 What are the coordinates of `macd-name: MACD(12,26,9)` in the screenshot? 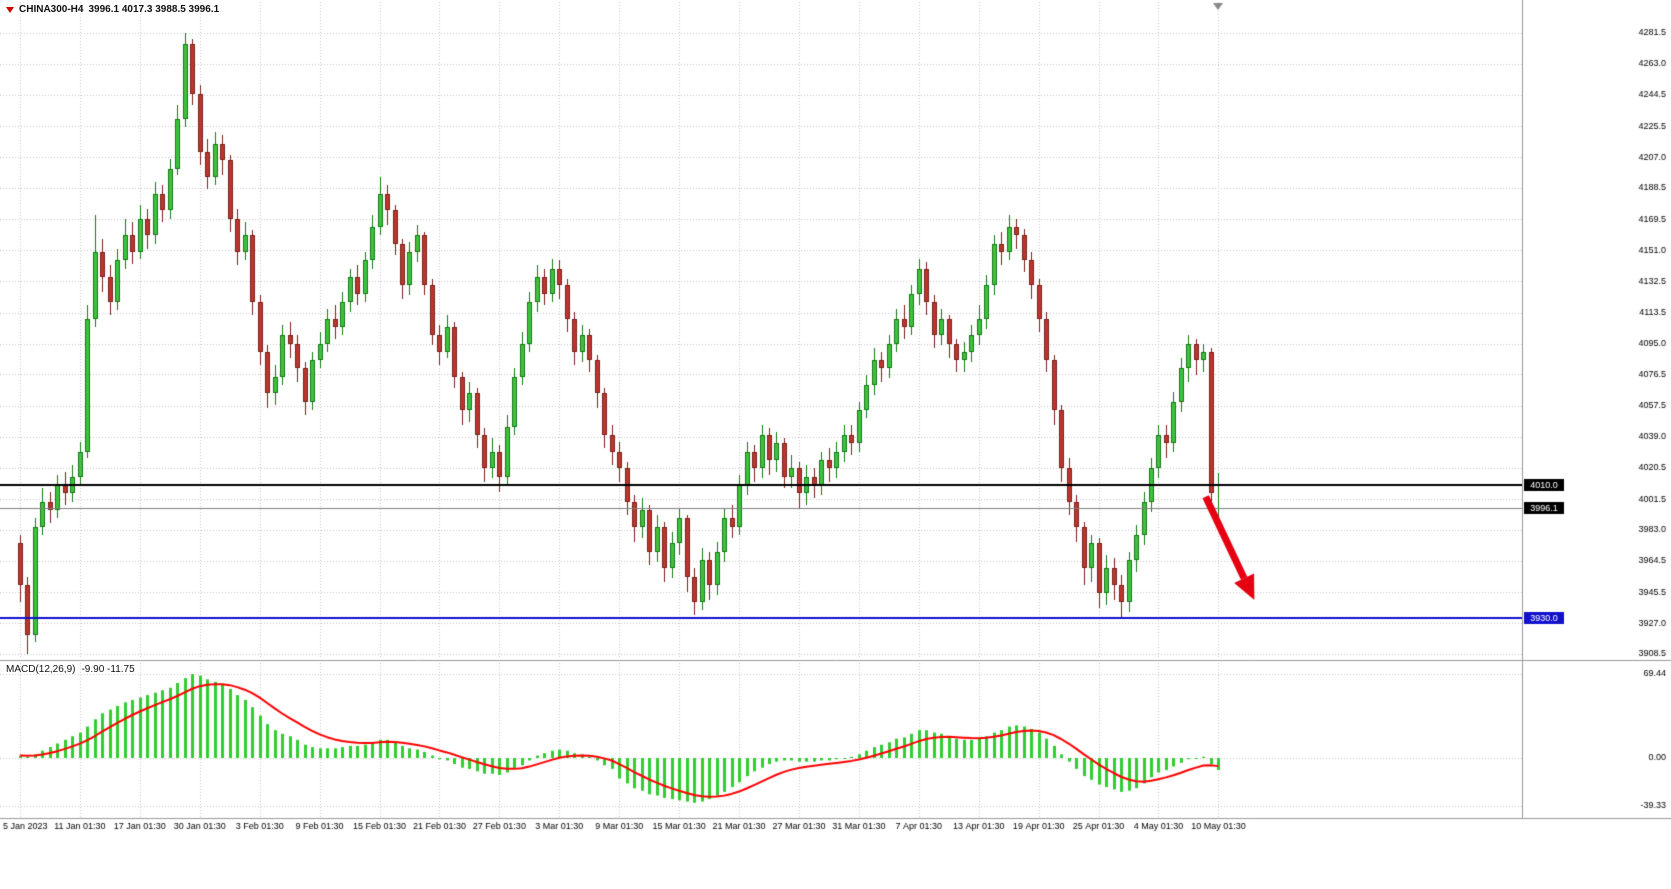 It's located at (41, 669).